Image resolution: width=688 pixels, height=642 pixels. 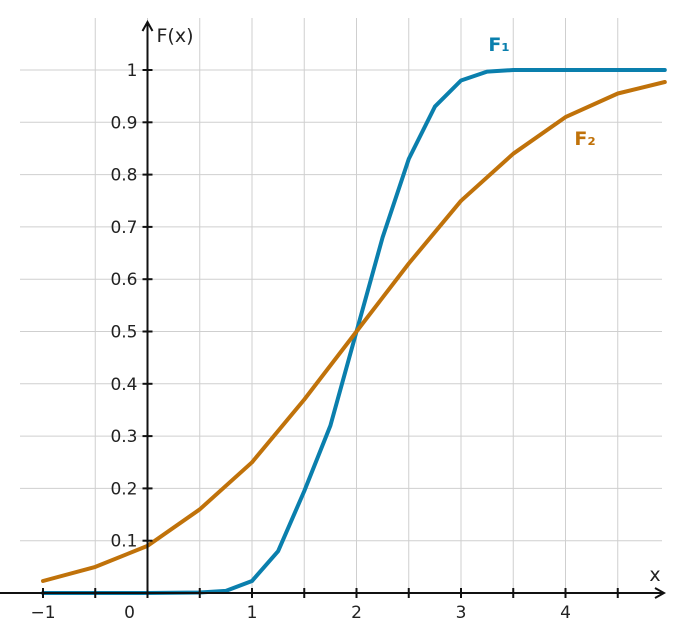 What do you see at coordinates (175, 36) in the screenshot?
I see `y-axis-title: F(x)` at bounding box center [175, 36].